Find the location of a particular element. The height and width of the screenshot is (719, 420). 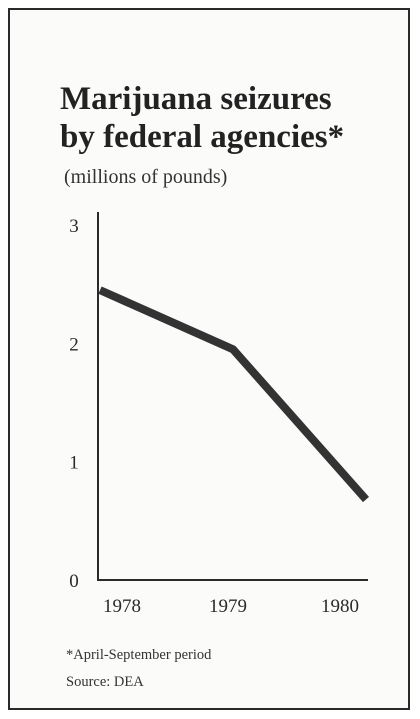

y-tick-label: 2 is located at coordinates (74, 344).